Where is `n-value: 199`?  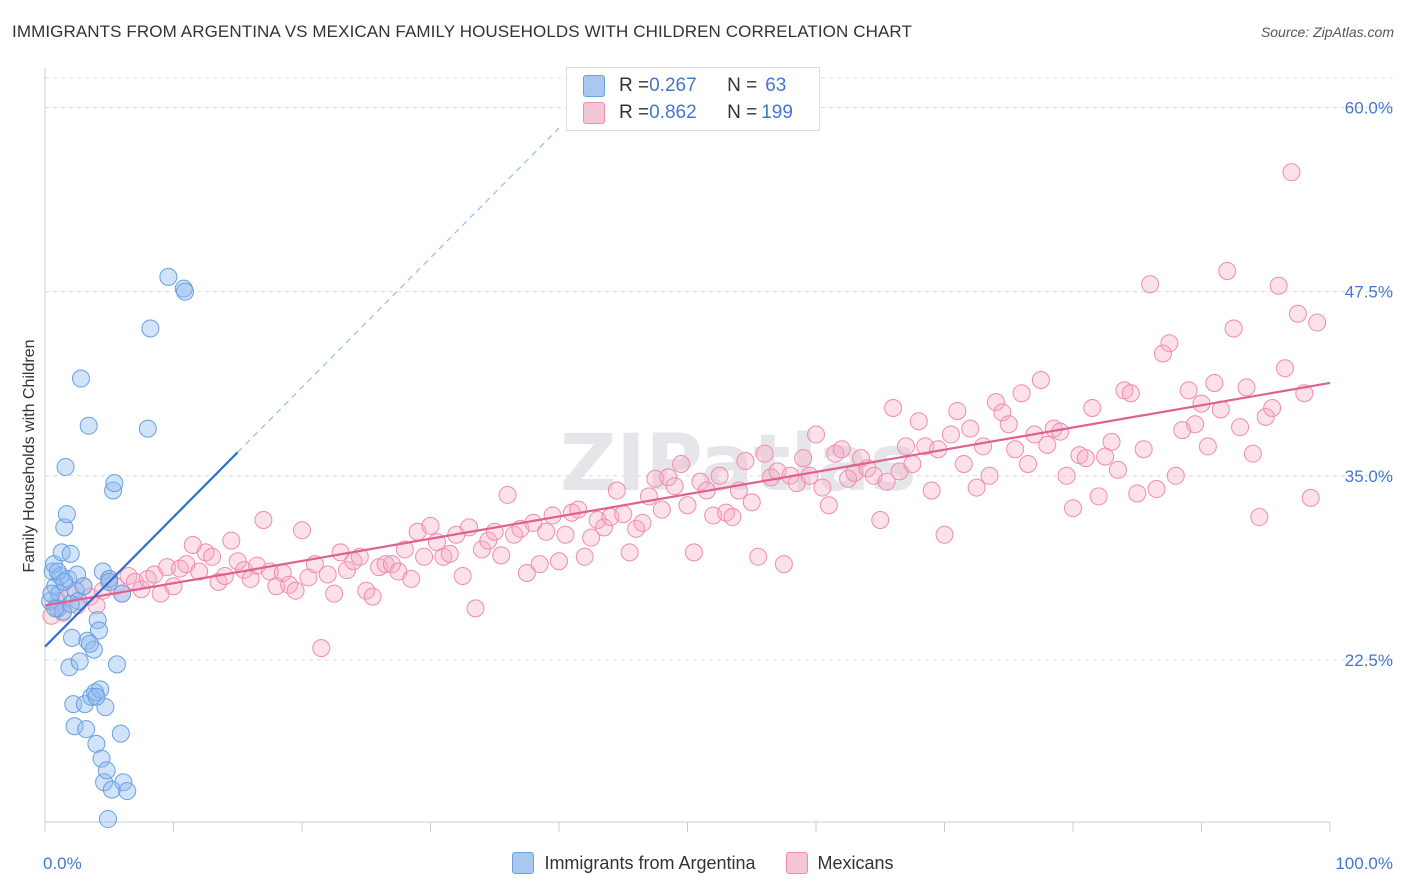
n-value: 199 is located at coordinates (777, 112).